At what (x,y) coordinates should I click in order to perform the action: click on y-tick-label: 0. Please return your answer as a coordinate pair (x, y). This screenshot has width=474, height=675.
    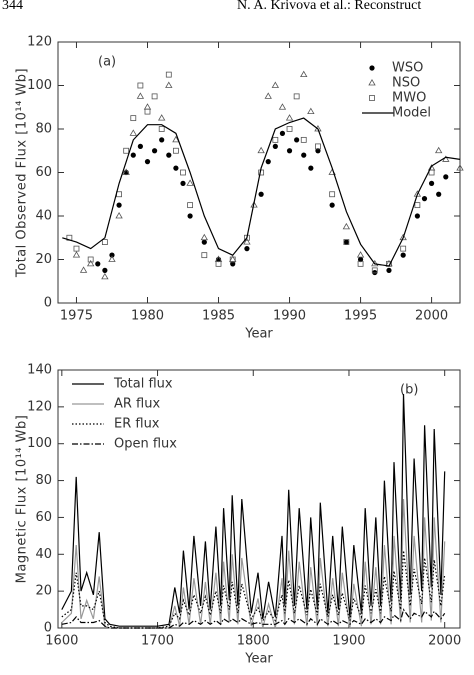
    Looking at the image, I should click on (48, 303).